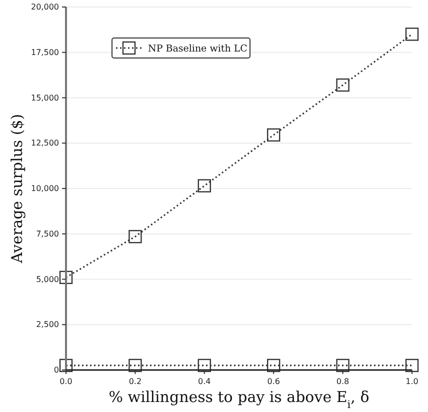 This screenshot has height=412, width=428. I want to click on y-tick-label: 15,000, so click(45, 97).